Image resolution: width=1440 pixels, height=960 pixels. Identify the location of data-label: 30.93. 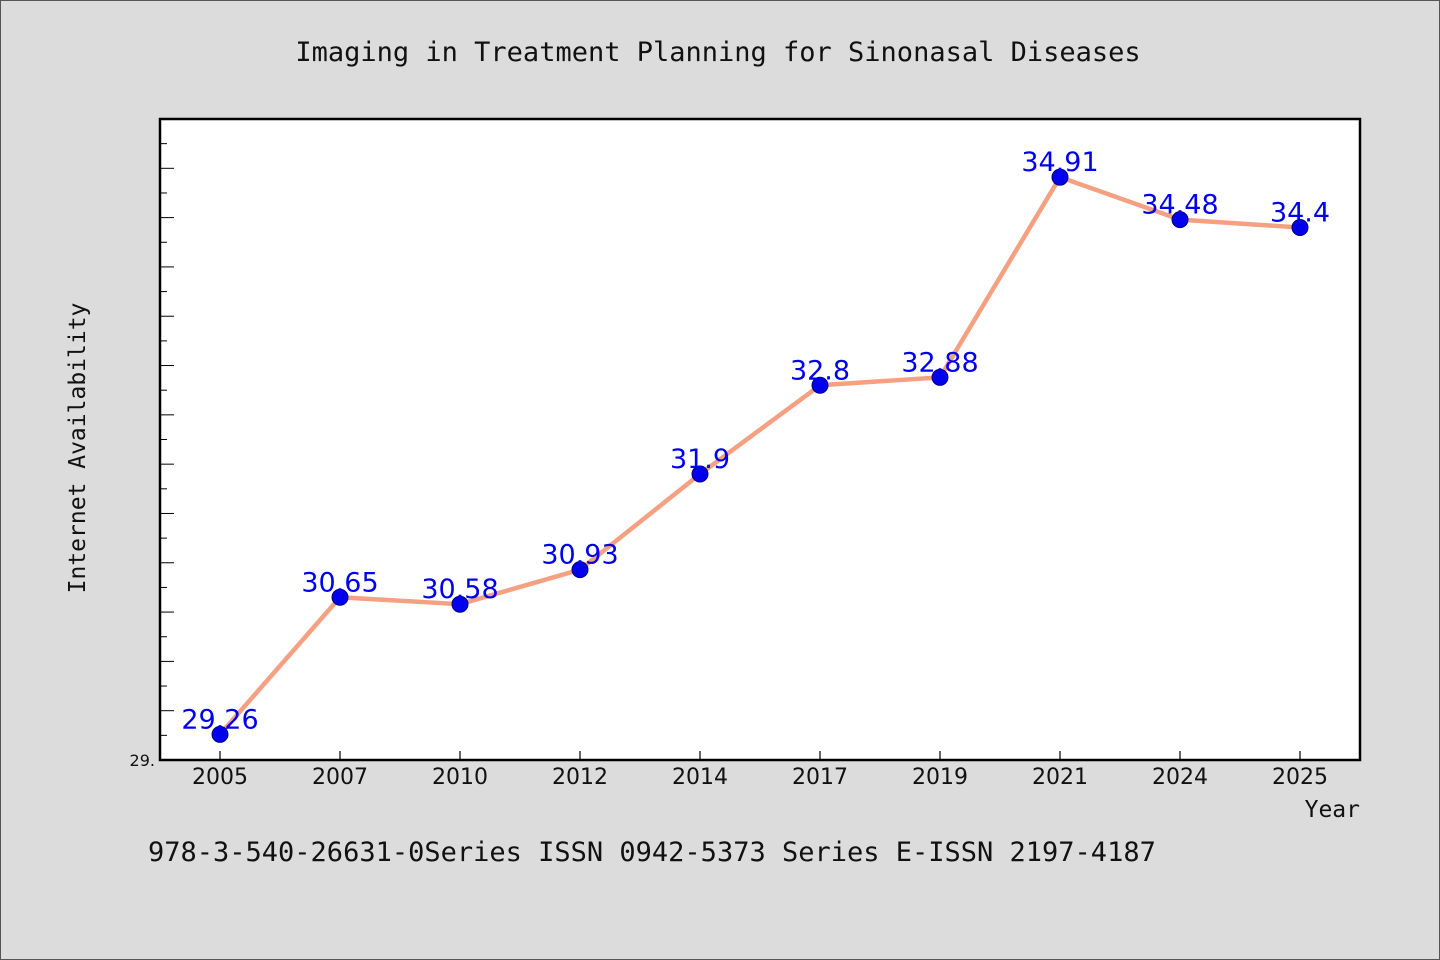
(579, 555).